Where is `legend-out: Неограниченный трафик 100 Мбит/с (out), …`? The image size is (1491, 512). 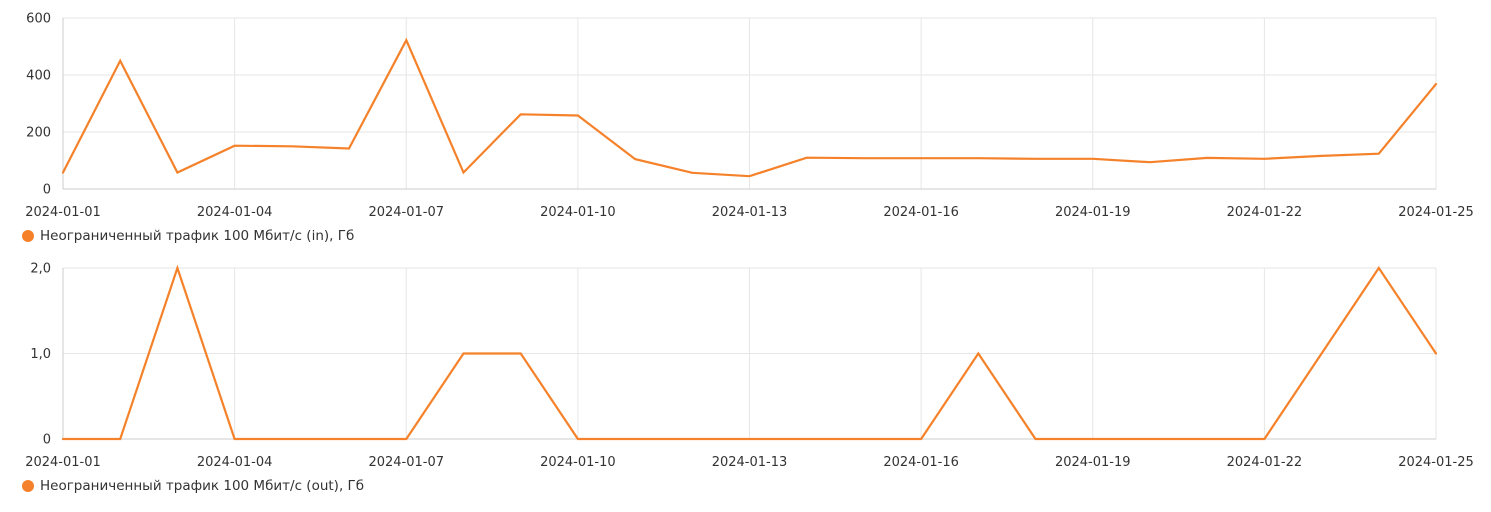 legend-out: Неограниченный трафик 100 Мбит/с (out), … is located at coordinates (193, 486).